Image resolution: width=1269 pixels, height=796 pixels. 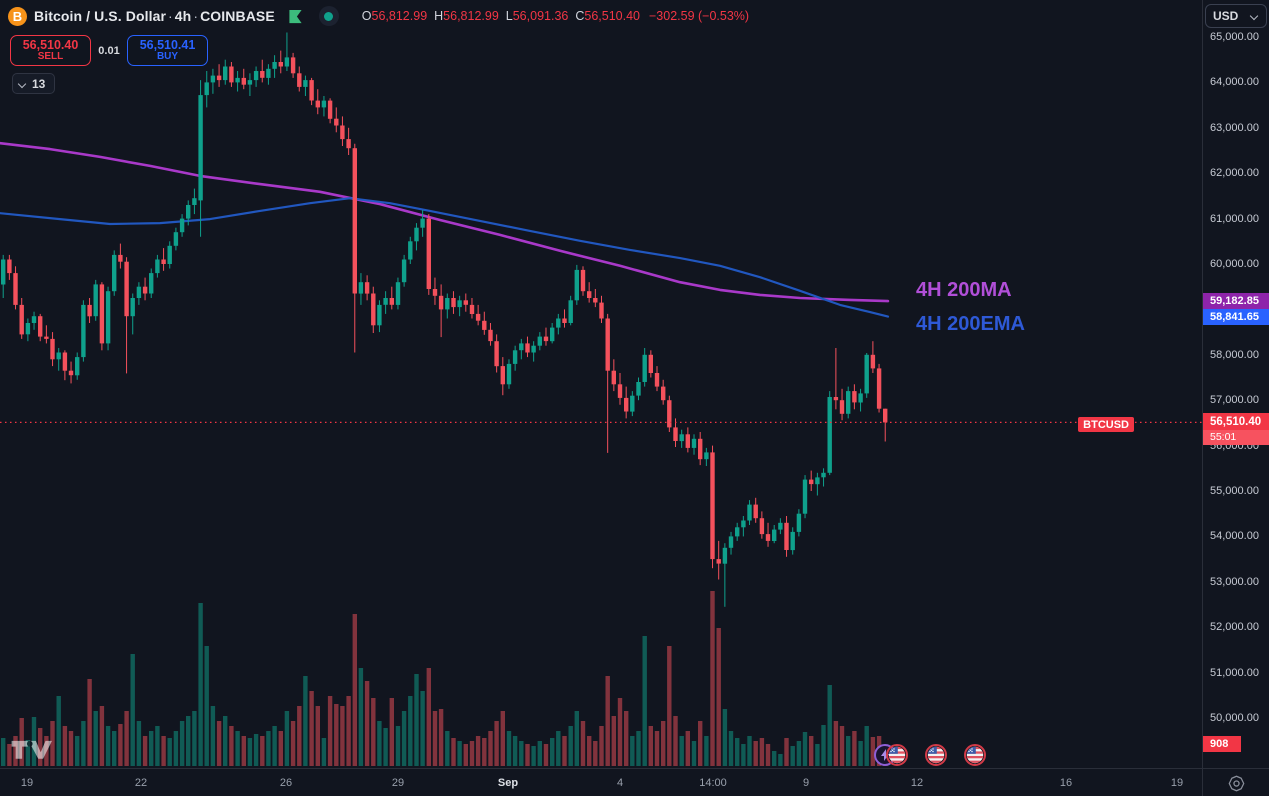 What do you see at coordinates (398, 782) in the screenshot?
I see `time-axis-label: 29` at bounding box center [398, 782].